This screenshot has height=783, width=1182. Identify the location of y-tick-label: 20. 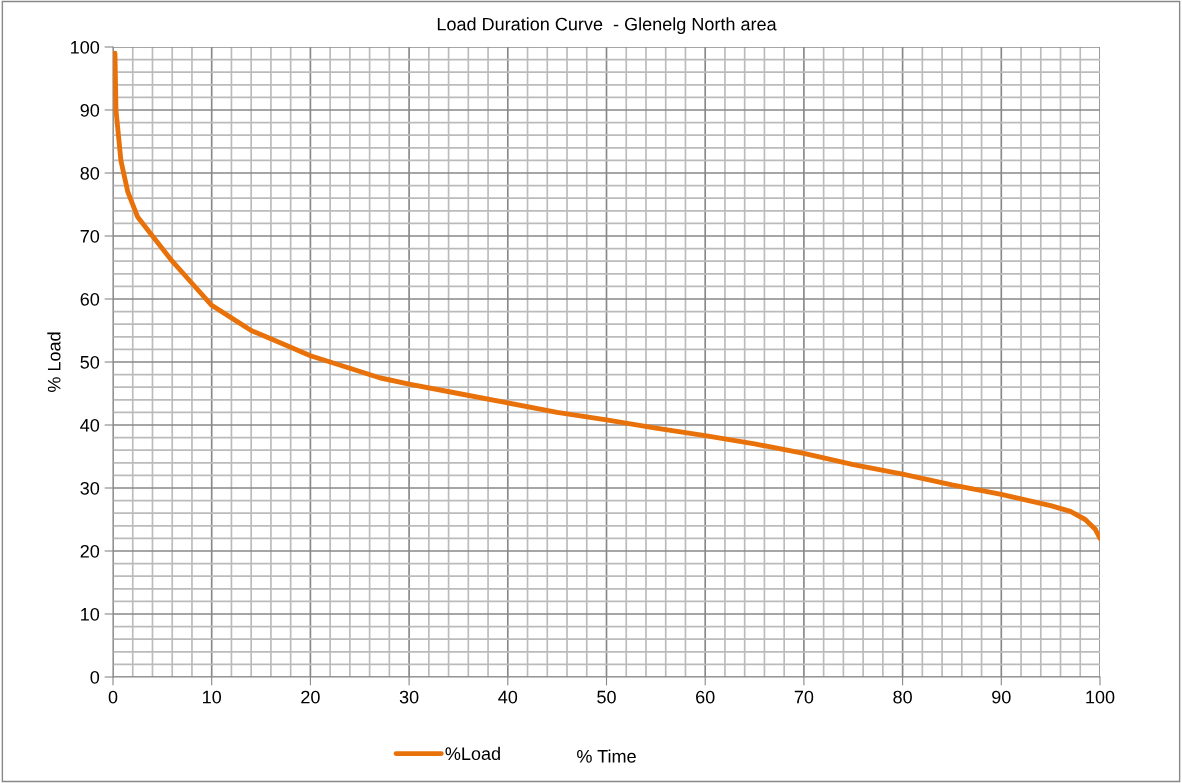
(90, 551).